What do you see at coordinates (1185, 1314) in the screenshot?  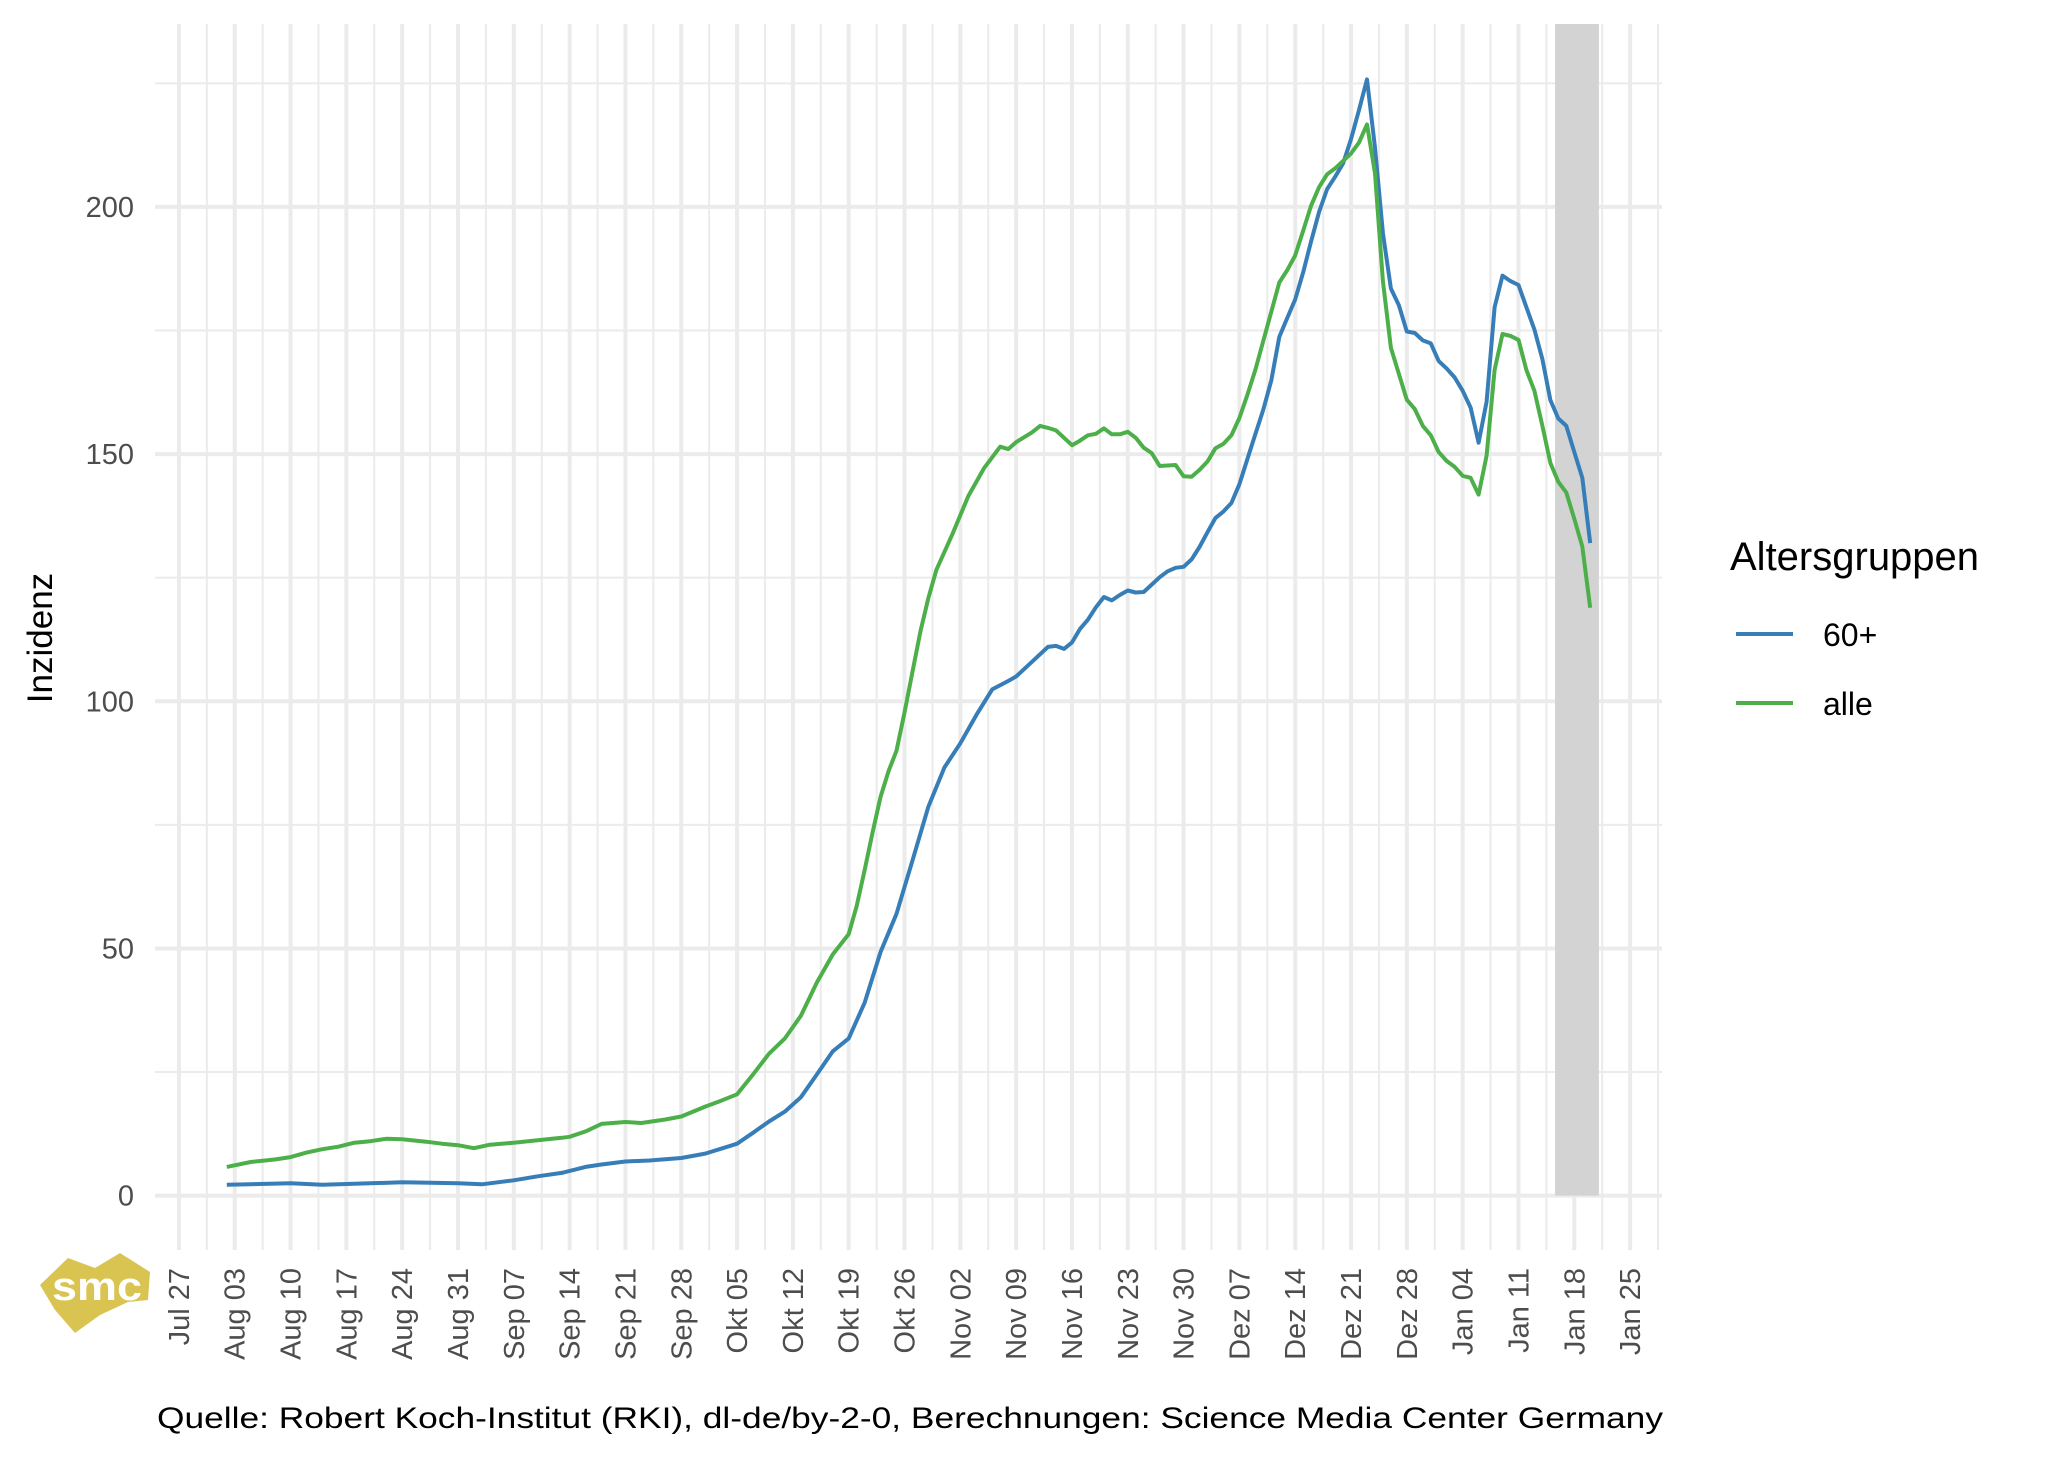 I see `x-tick-label: Nov 30` at bounding box center [1185, 1314].